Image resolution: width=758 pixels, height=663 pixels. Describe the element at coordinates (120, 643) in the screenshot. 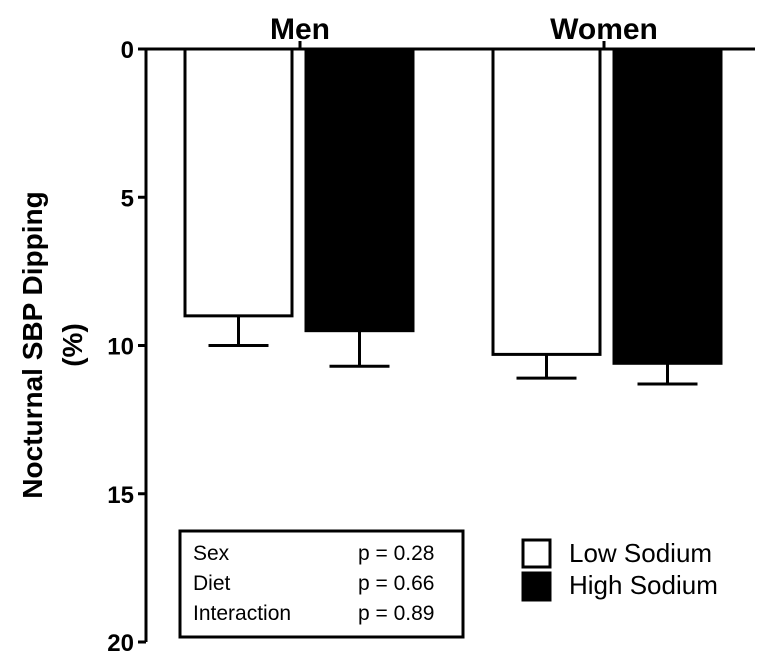

I see `y-tick-label-20: 20` at that location.